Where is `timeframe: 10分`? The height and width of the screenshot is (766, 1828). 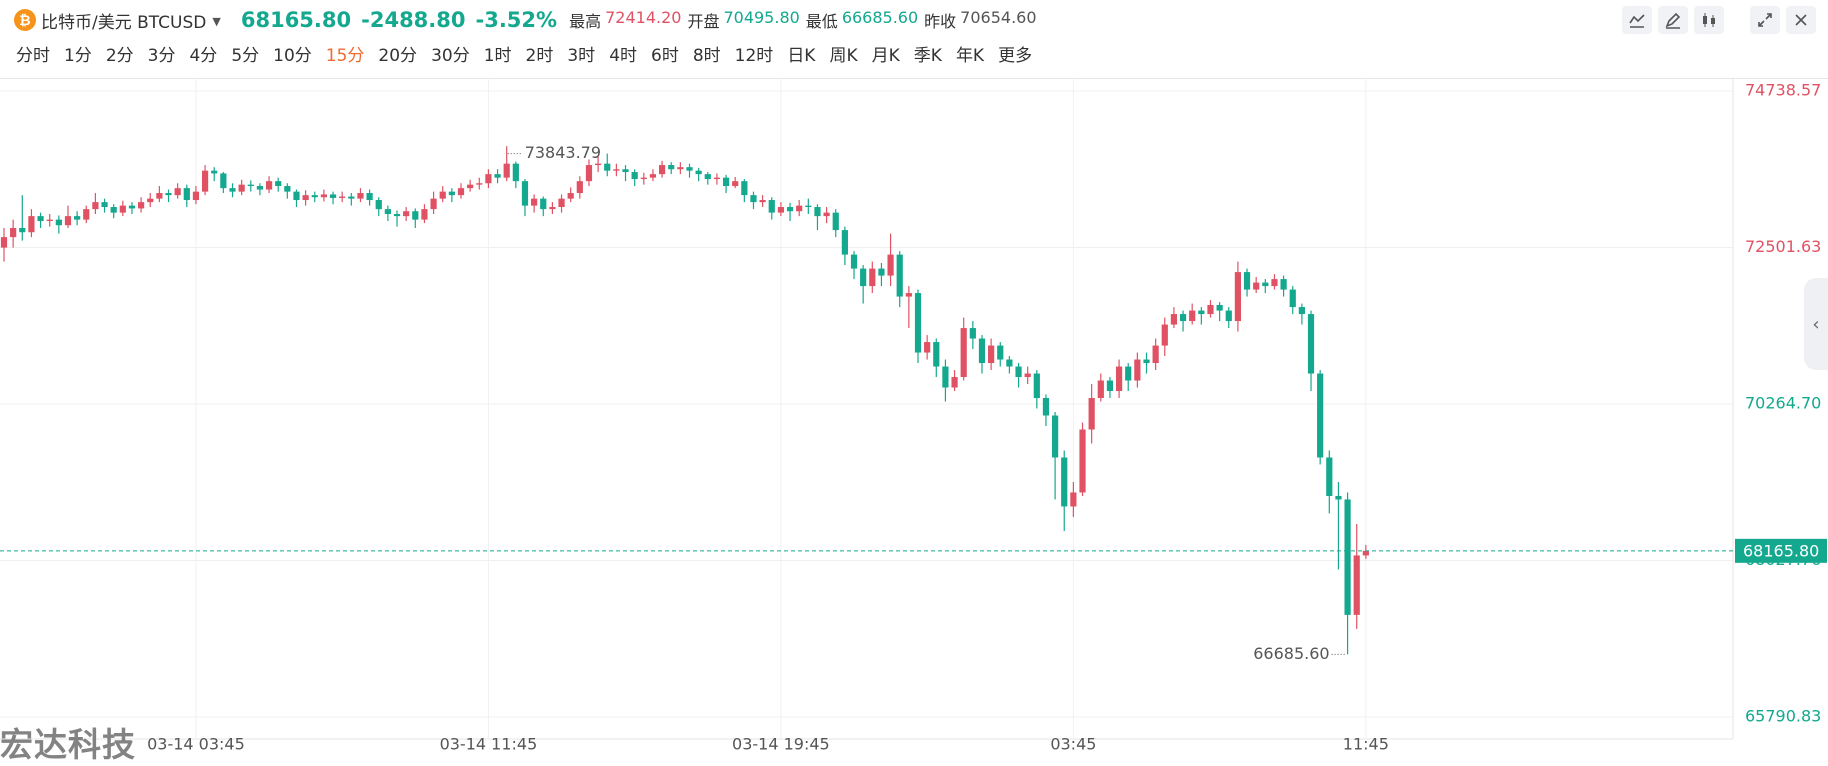
timeframe: 10分 is located at coordinates (292, 55).